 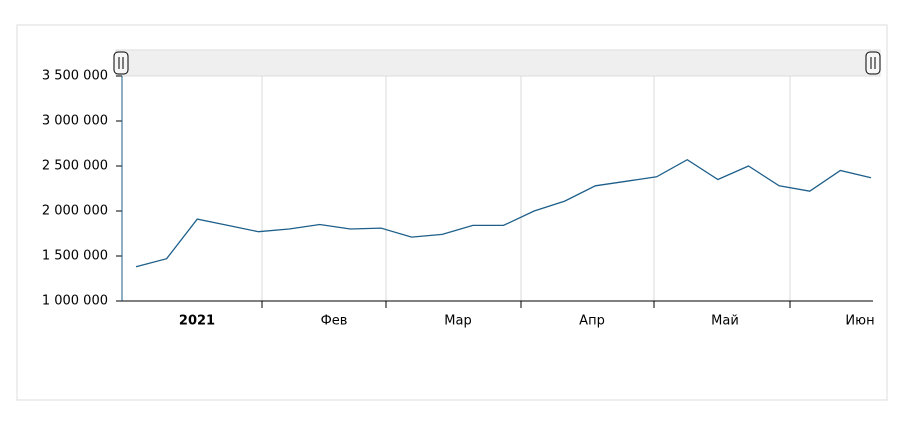 What do you see at coordinates (725, 321) in the screenshot?
I see `x-tick-label: Май` at bounding box center [725, 321].